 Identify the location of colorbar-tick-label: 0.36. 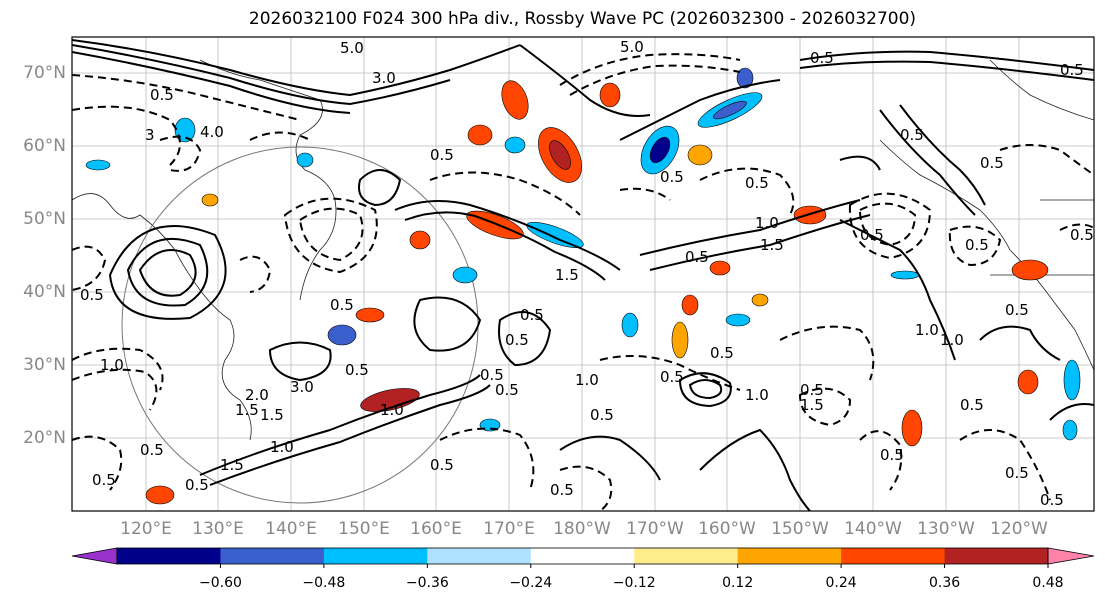
(944, 583).